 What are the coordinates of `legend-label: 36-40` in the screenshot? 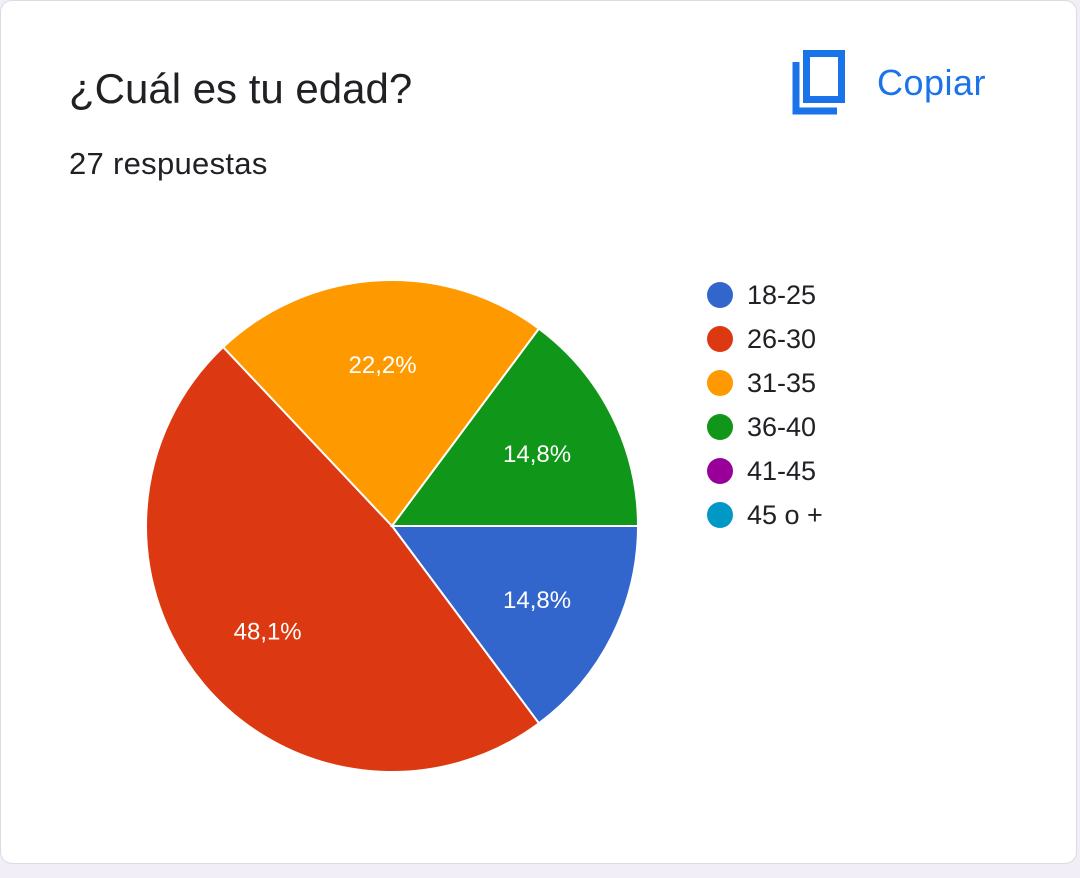 It's located at (782, 426).